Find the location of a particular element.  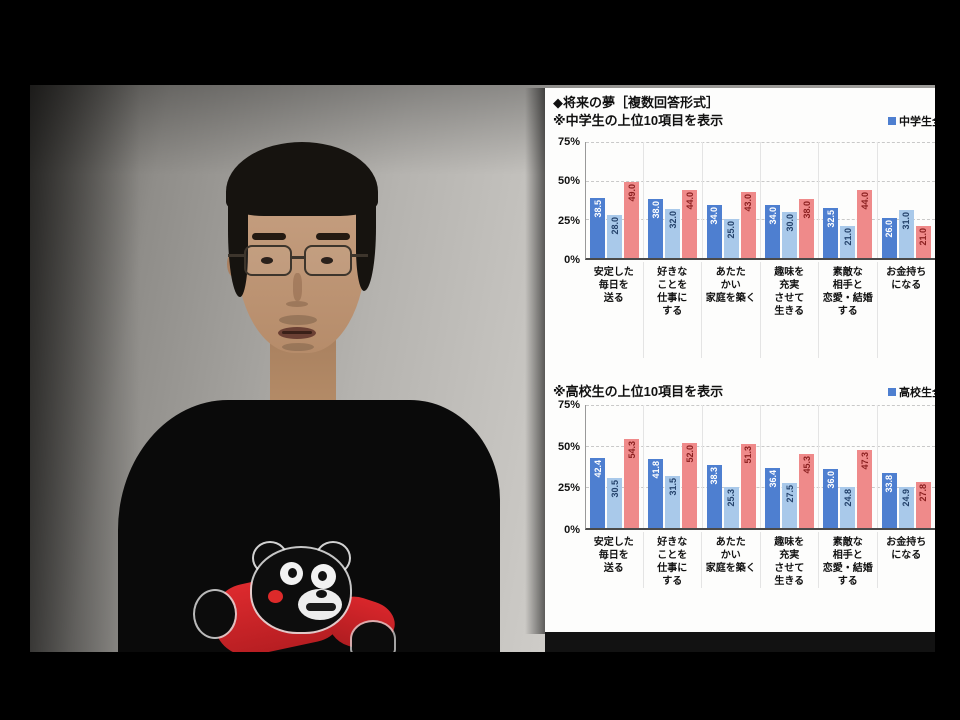

person-hair is located at coordinates (302, 179).